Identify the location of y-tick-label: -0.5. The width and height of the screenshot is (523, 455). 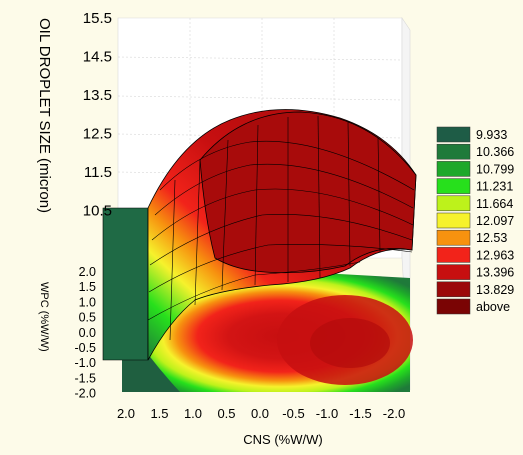
(85, 348).